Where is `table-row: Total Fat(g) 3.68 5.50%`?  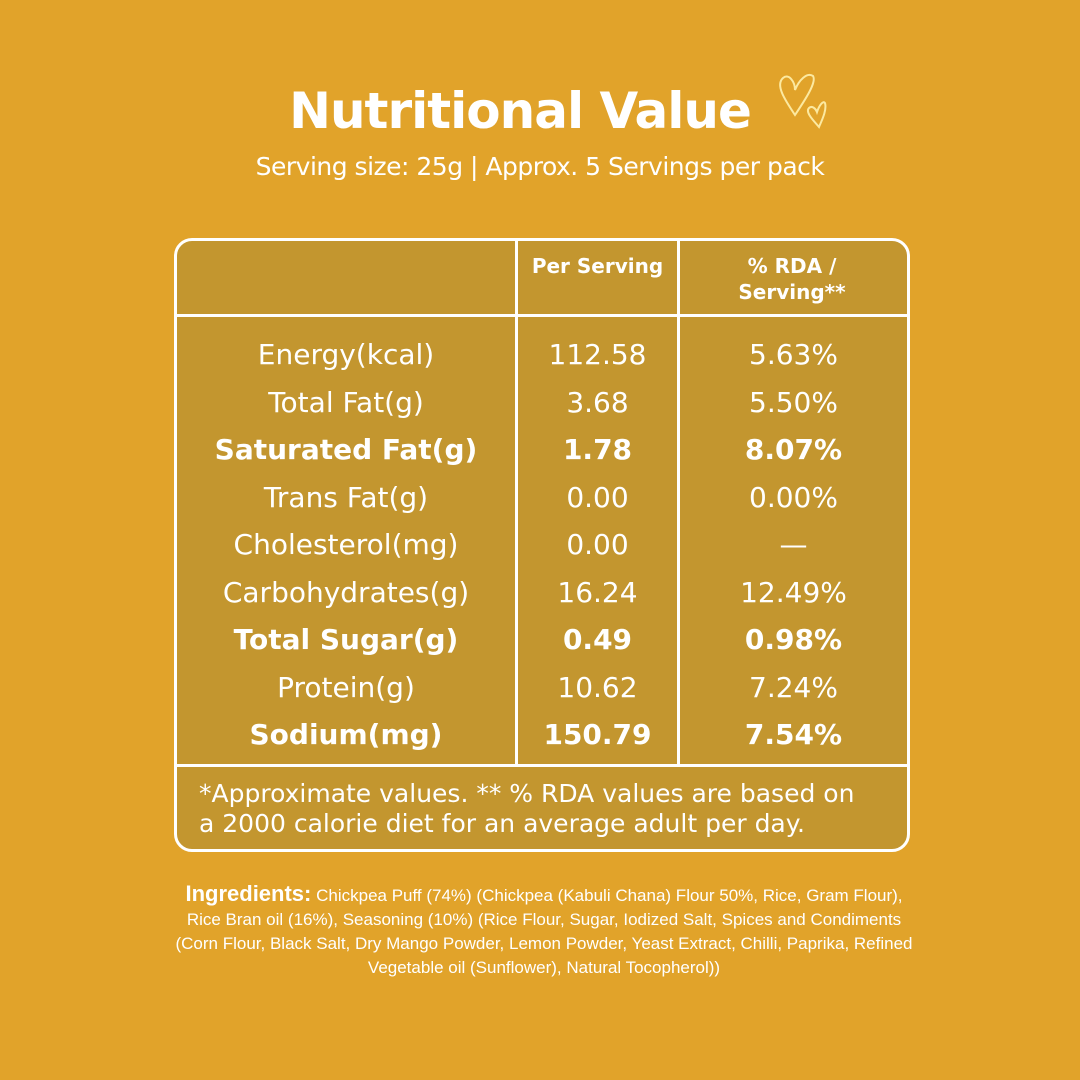 table-row: Total Fat(g) 3.68 5.50% is located at coordinates (542, 402).